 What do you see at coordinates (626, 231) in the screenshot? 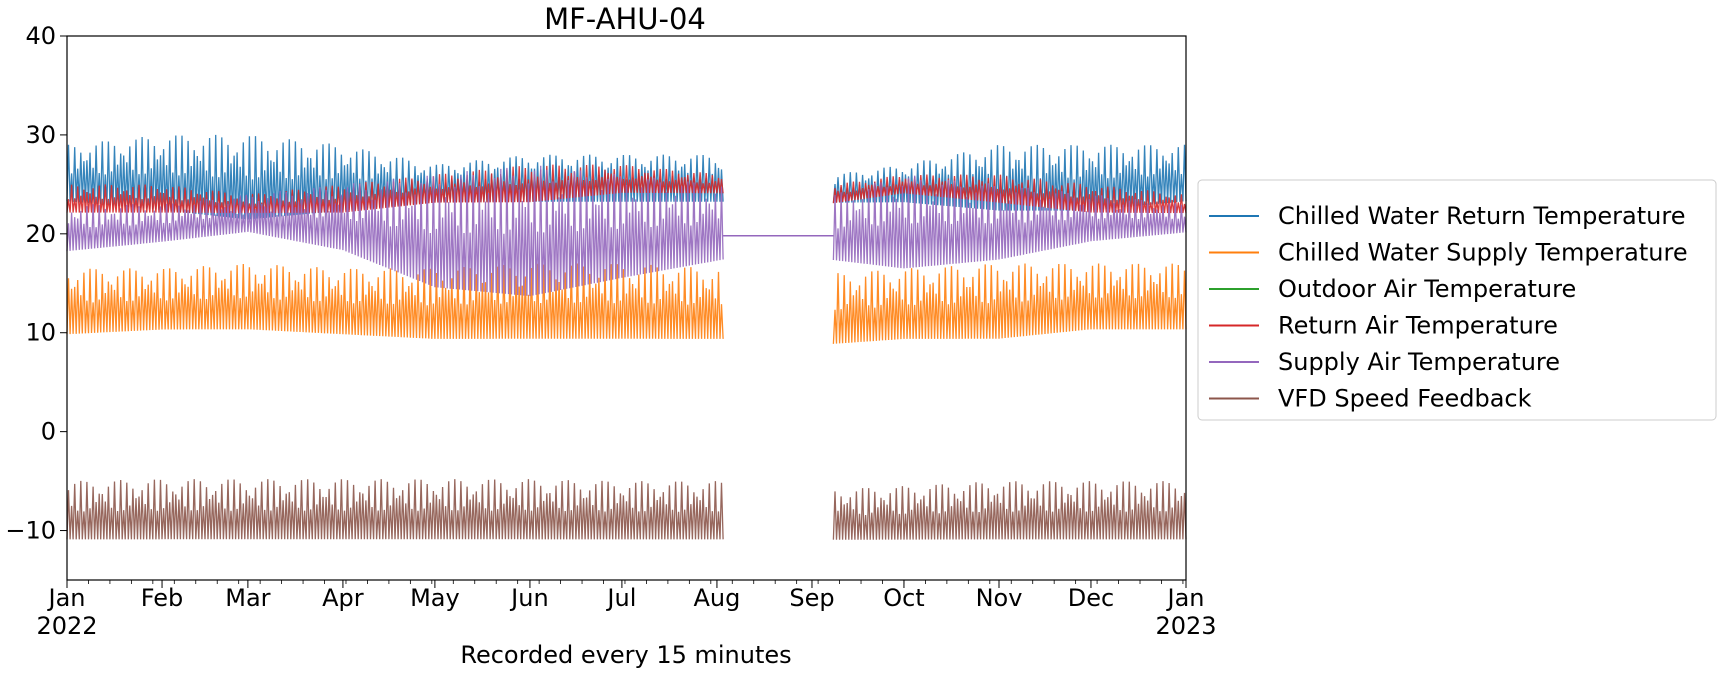
I see `series-line-supply-air-temperature` at bounding box center [626, 231].